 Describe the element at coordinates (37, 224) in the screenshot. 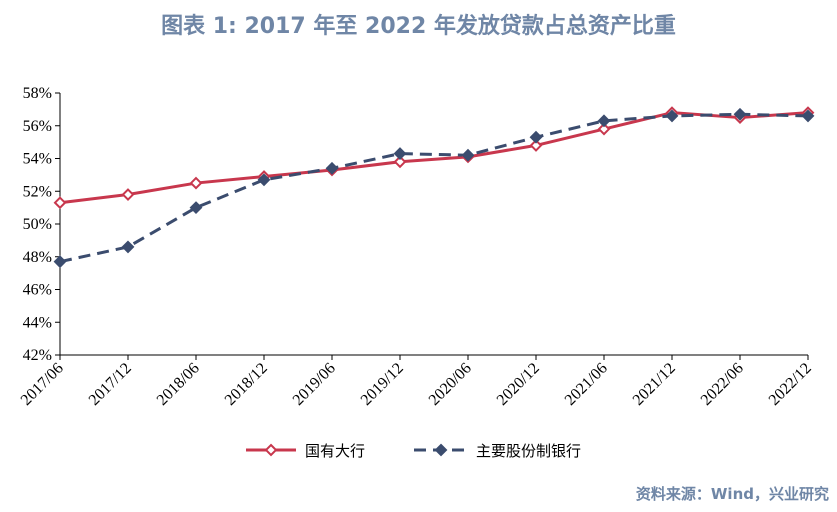

I see `y-tick-label: 50%` at that location.